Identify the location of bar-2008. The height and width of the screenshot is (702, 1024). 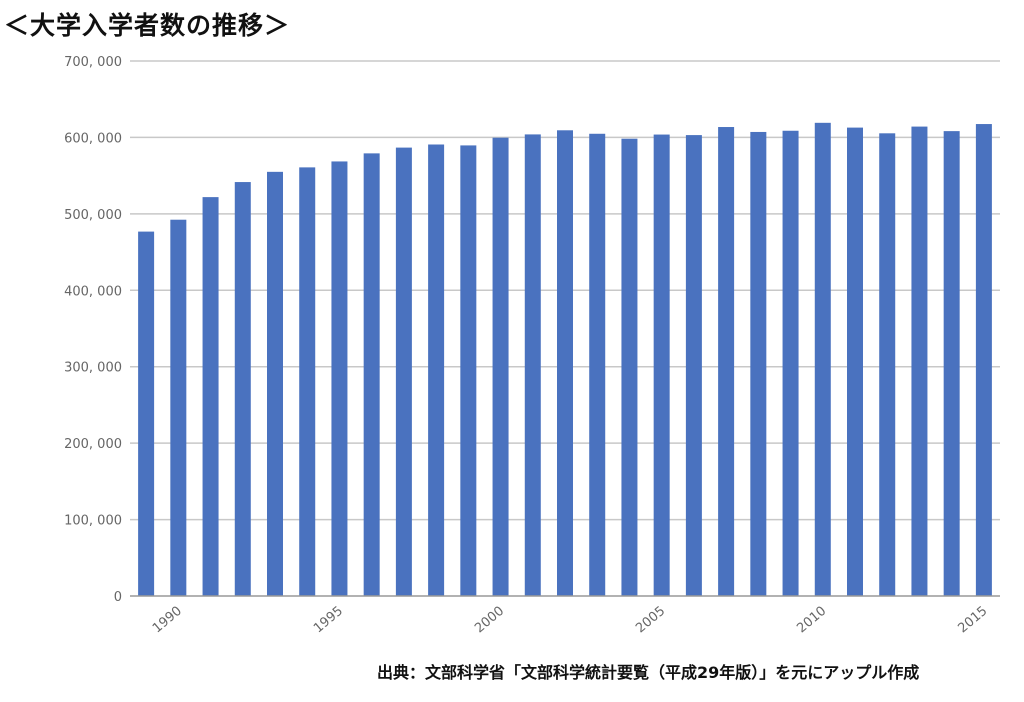
(758, 364).